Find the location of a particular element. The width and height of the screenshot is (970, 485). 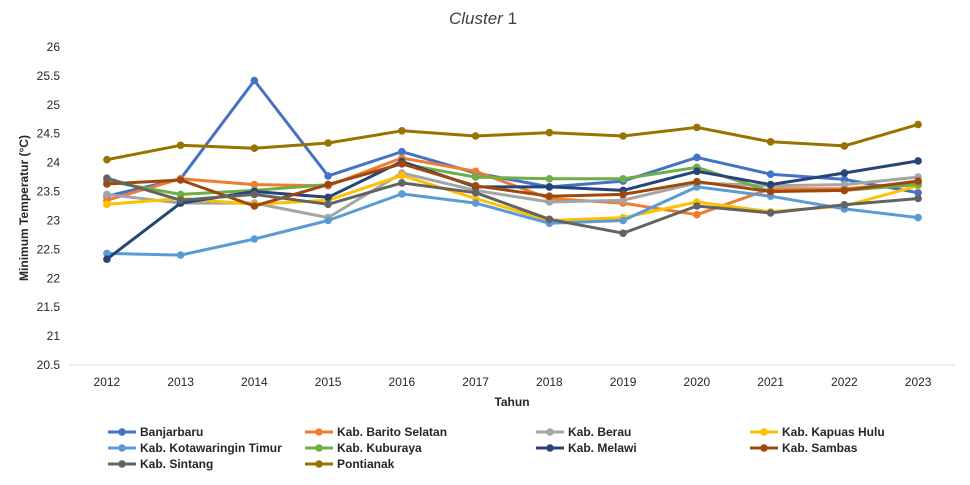

legend-item: Kab. Kapuas Hulu is located at coordinates (817, 432).